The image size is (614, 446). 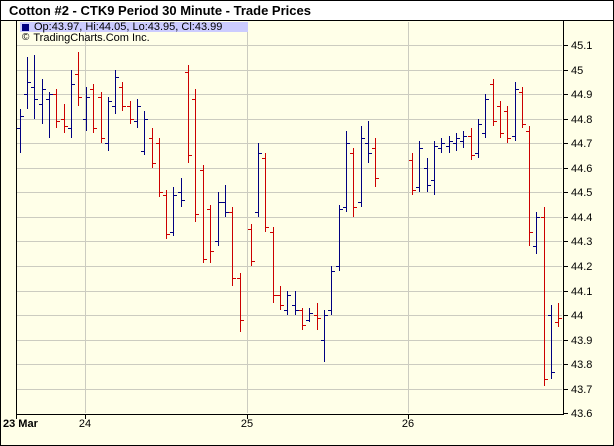 What do you see at coordinates (577, 71) in the screenshot?
I see `y-tick-label: 45` at bounding box center [577, 71].